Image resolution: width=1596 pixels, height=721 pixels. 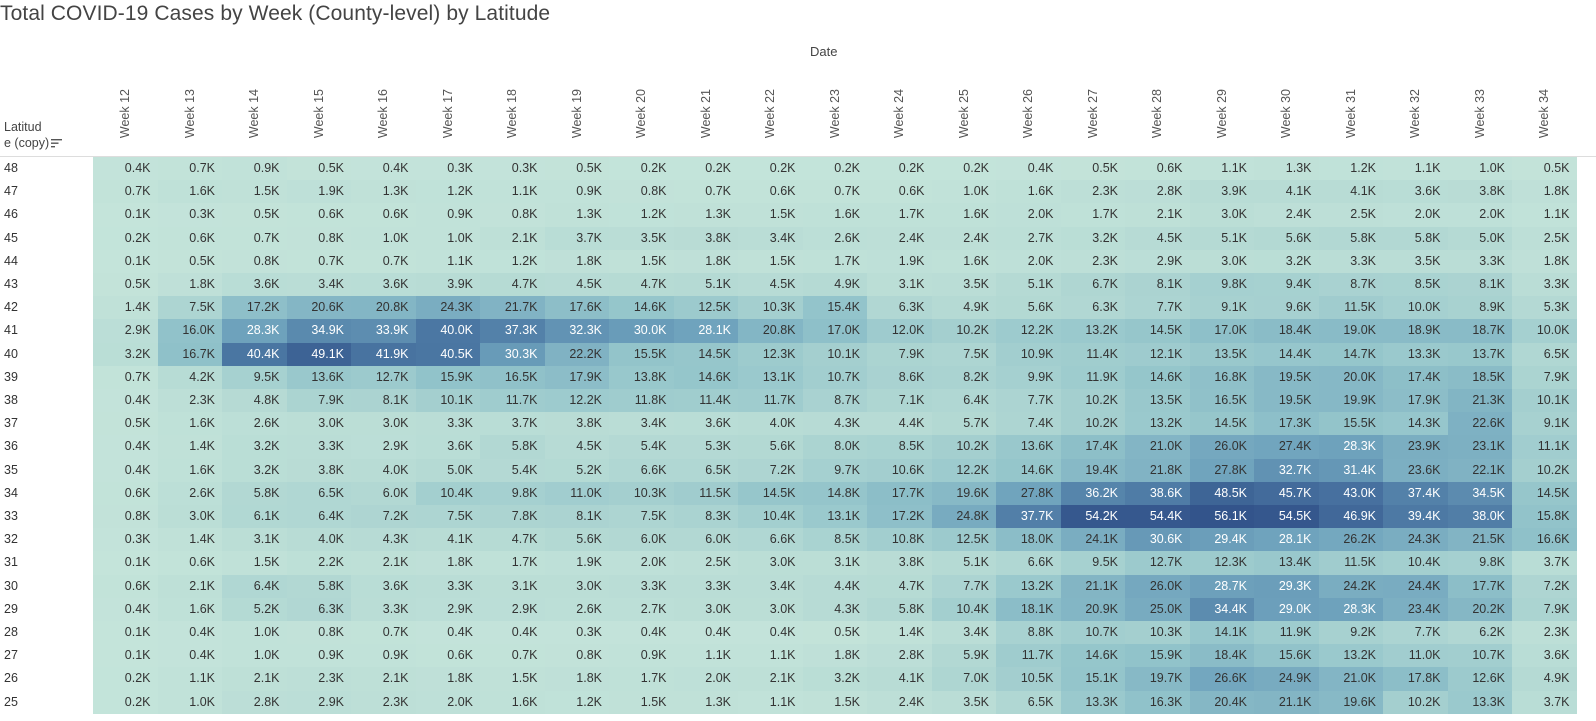 I want to click on heatmap-cell: 27.4K, so click(x=1286, y=447).